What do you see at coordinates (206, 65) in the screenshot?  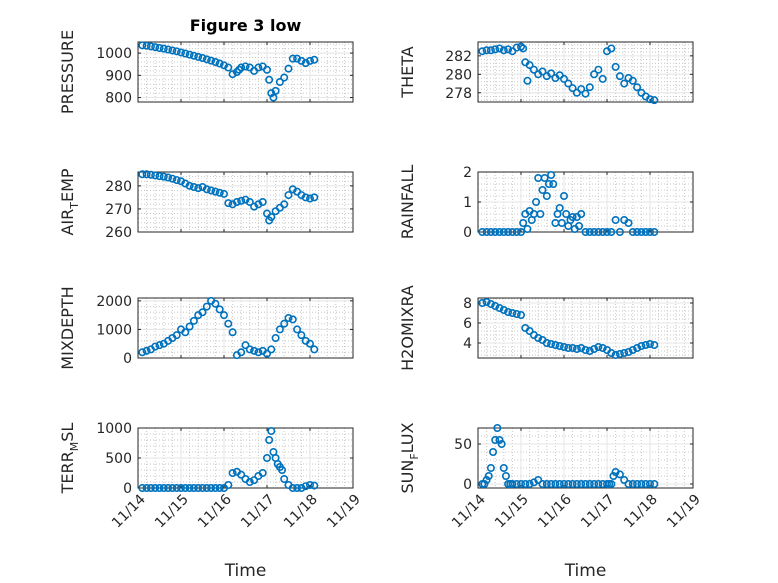 I see `subplot-1: 800 900 1000 PRESSURE Figure 3 low` at bounding box center [206, 65].